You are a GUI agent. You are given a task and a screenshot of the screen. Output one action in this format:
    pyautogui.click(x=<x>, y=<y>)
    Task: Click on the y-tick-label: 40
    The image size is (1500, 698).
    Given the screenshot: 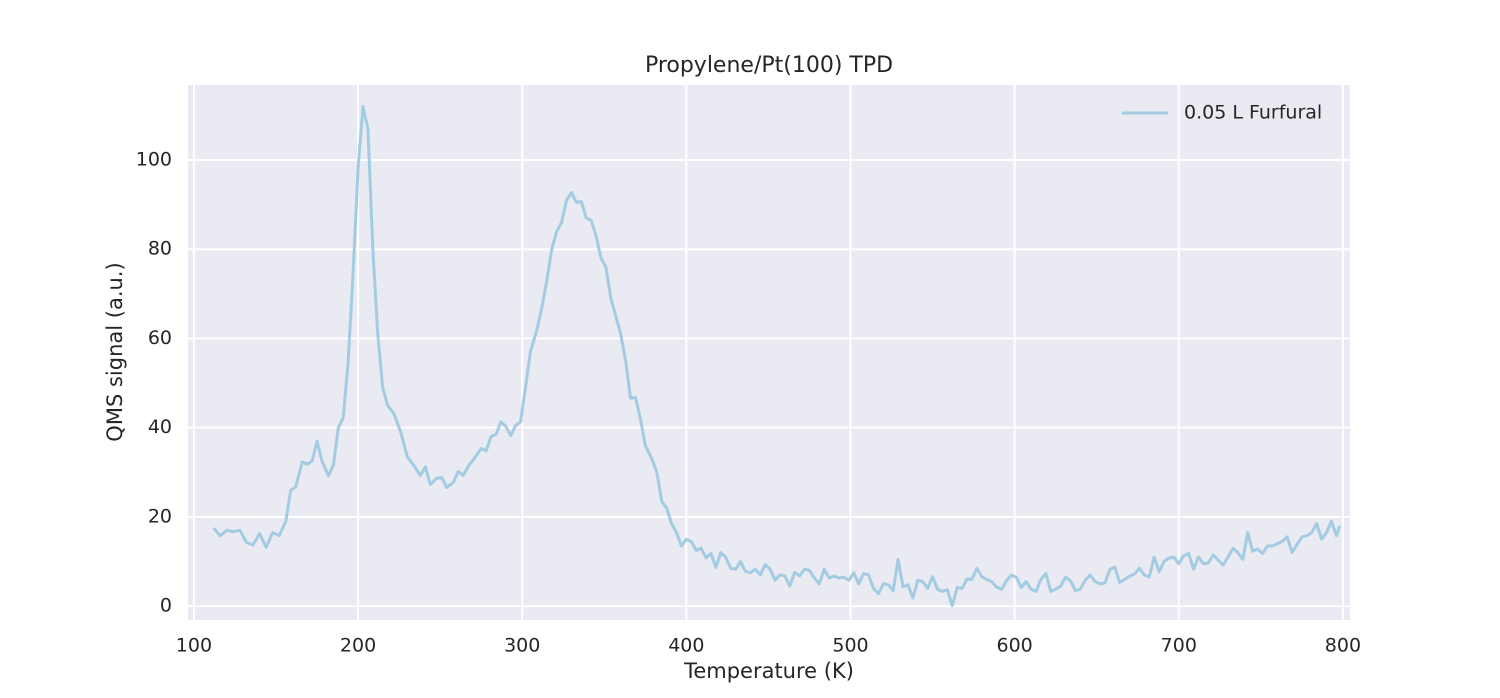 What is the action you would take?
    pyautogui.click(x=160, y=427)
    